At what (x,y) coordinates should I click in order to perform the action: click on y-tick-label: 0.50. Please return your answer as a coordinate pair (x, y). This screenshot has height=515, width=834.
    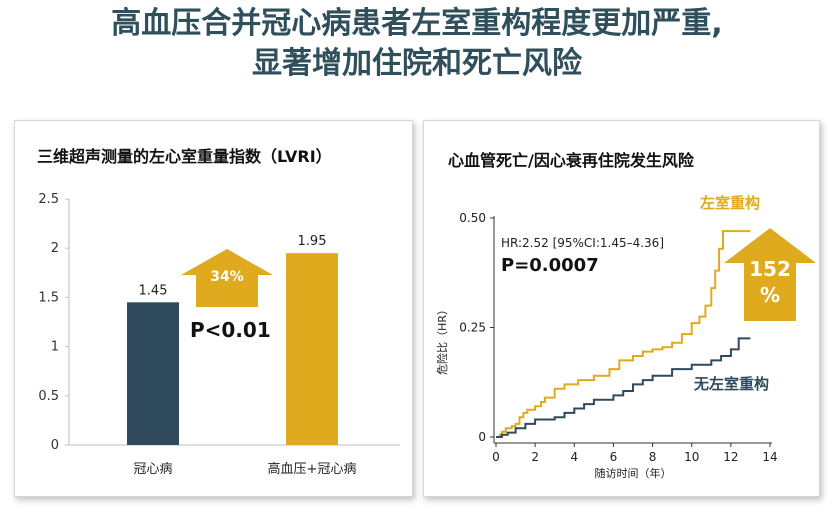
    Looking at the image, I should click on (472, 218).